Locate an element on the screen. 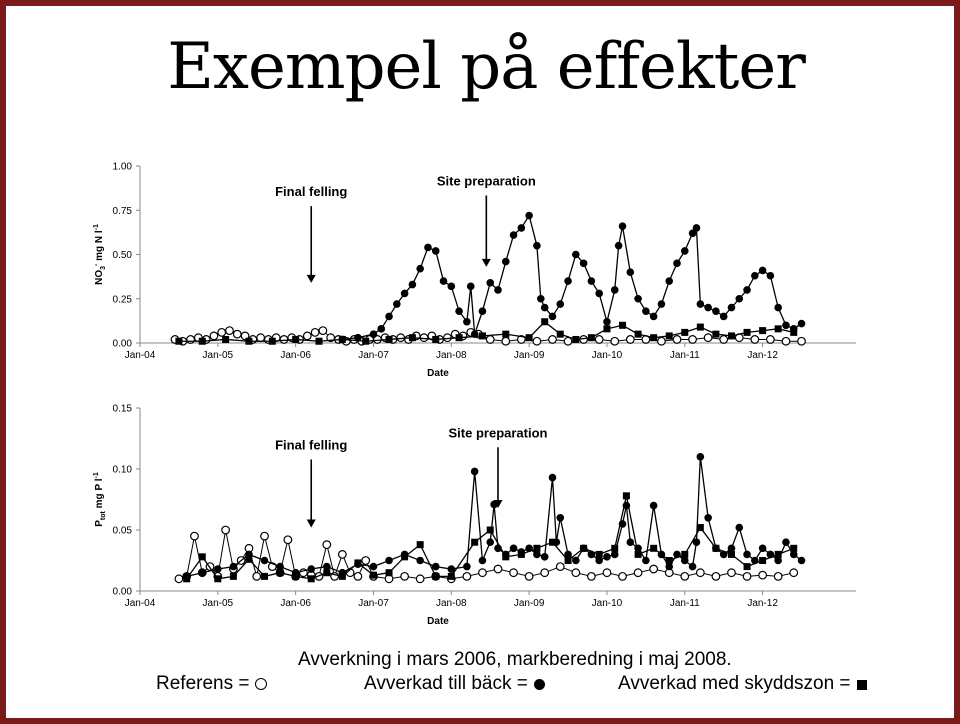 This screenshot has height=724, width=960. x-tick-label: Jan-10 is located at coordinates (607, 355).